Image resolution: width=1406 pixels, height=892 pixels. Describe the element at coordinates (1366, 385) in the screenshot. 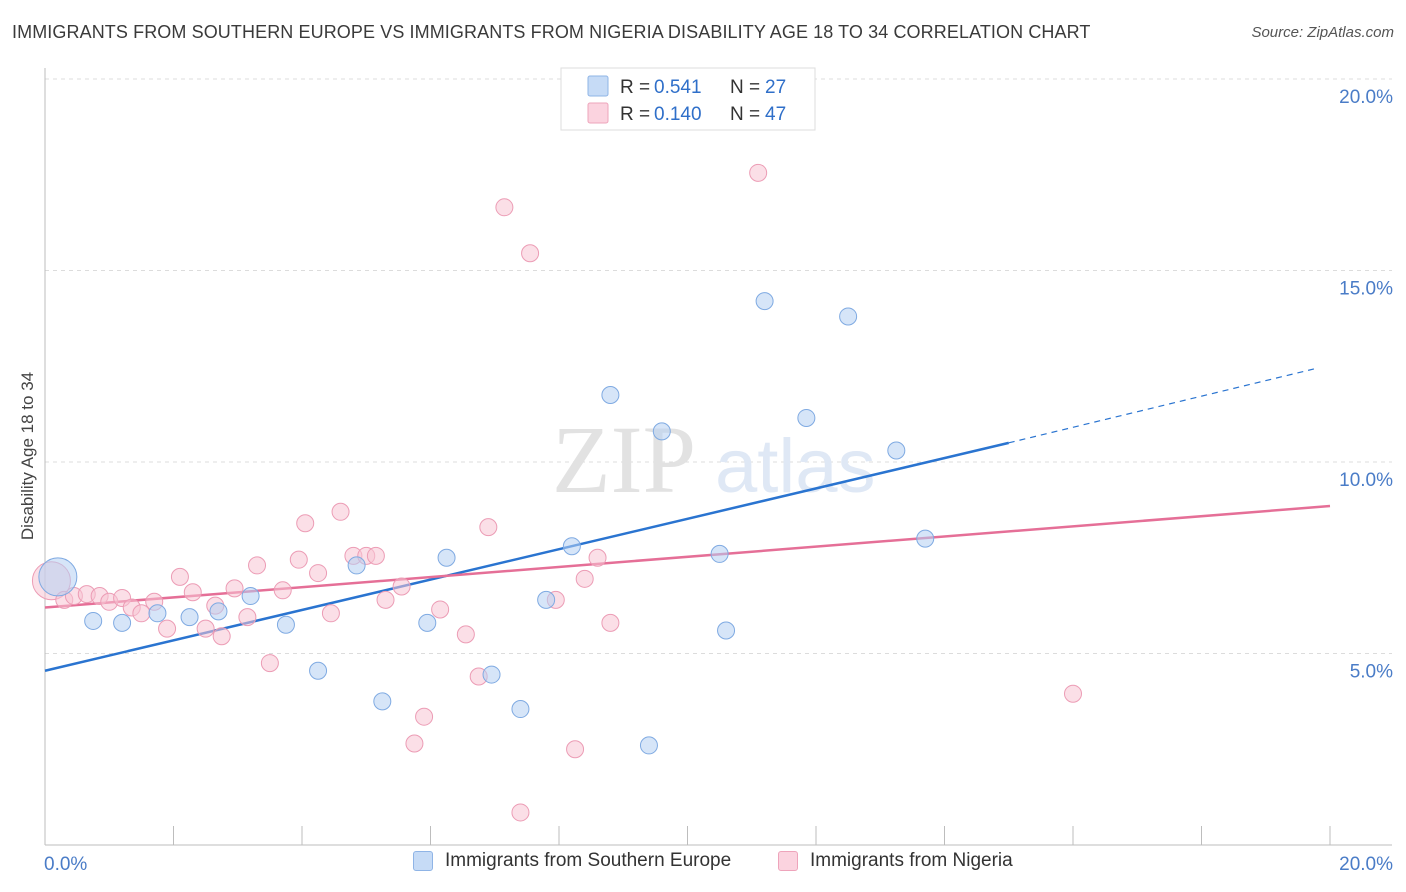

I see `y-tick-labels: 5.0% 10.0% 15.0% 20.0%` at that location.